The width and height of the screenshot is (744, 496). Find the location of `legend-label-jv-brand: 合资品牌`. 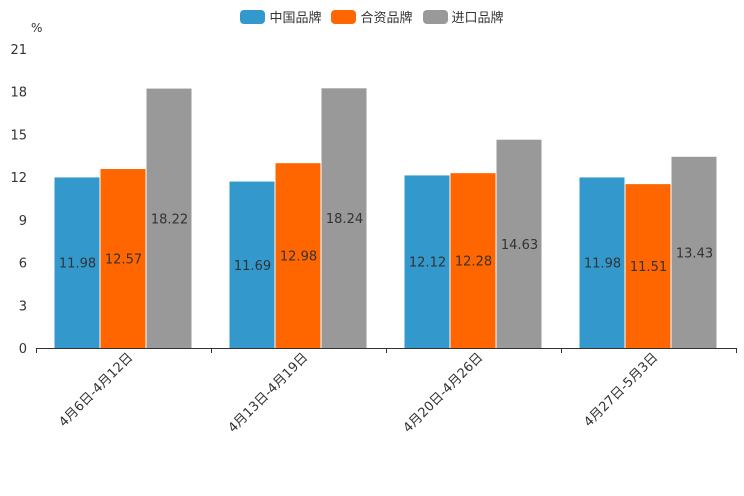

legend-label-jv-brand: 合资品牌 is located at coordinates (386, 18).